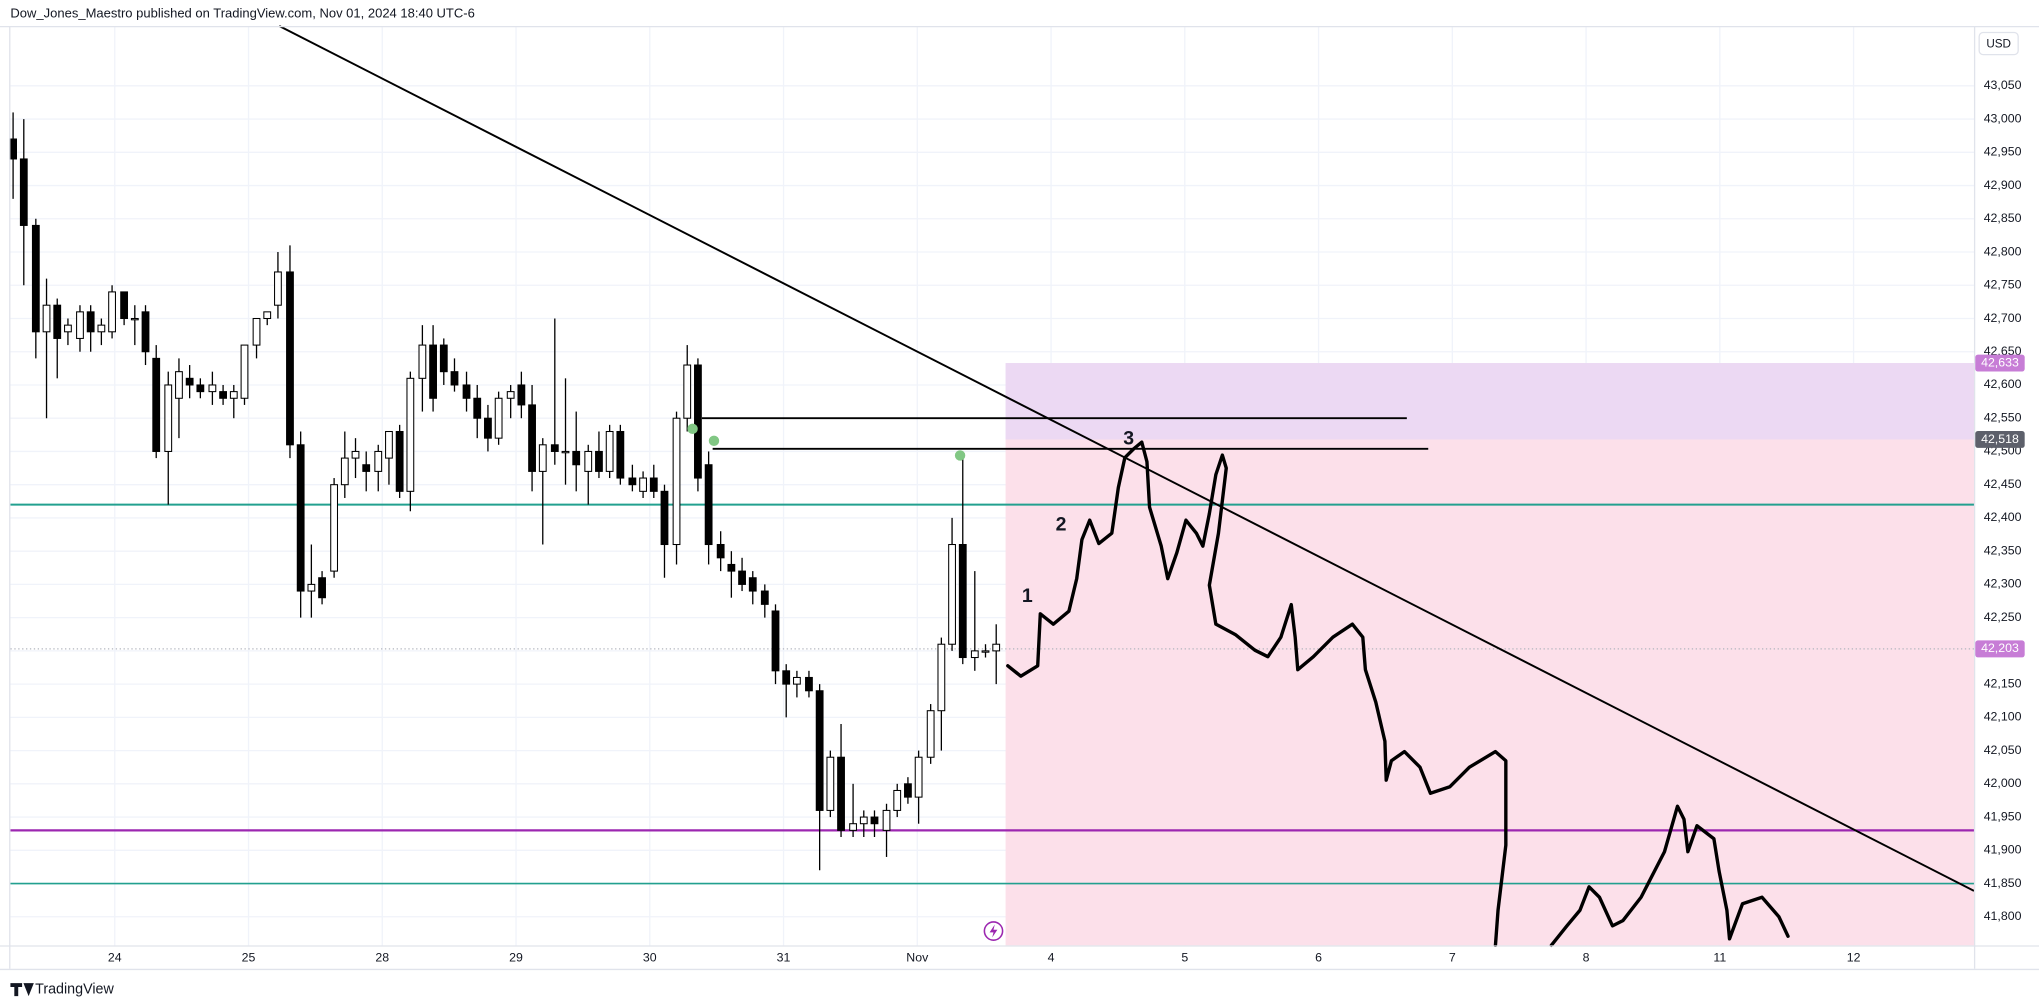 This screenshot has width=2039, height=1007. Describe the element at coordinates (2003, 417) in the screenshot. I see `y-tick-label: 42,550` at that location.